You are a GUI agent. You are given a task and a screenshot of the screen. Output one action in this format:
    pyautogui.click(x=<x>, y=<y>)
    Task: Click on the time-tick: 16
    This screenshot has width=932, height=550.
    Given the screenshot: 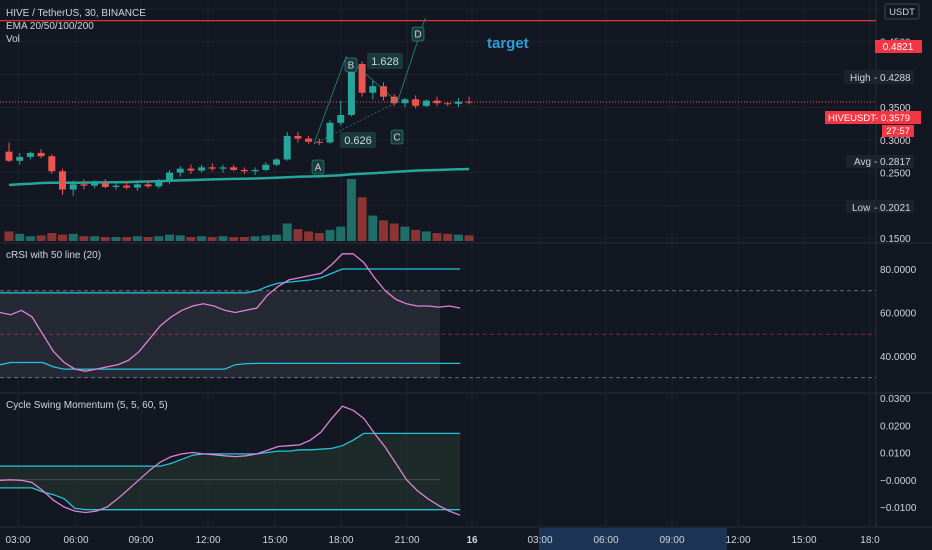 What is the action you would take?
    pyautogui.click(x=472, y=540)
    